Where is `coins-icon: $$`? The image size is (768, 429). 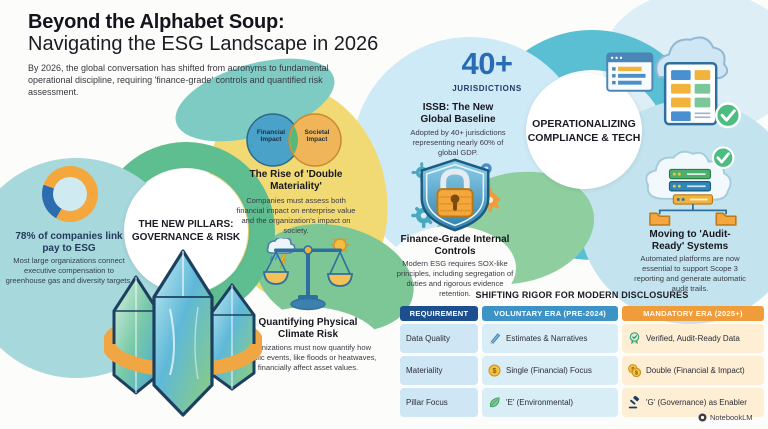
coins-icon: $$ is located at coordinates (634, 370).